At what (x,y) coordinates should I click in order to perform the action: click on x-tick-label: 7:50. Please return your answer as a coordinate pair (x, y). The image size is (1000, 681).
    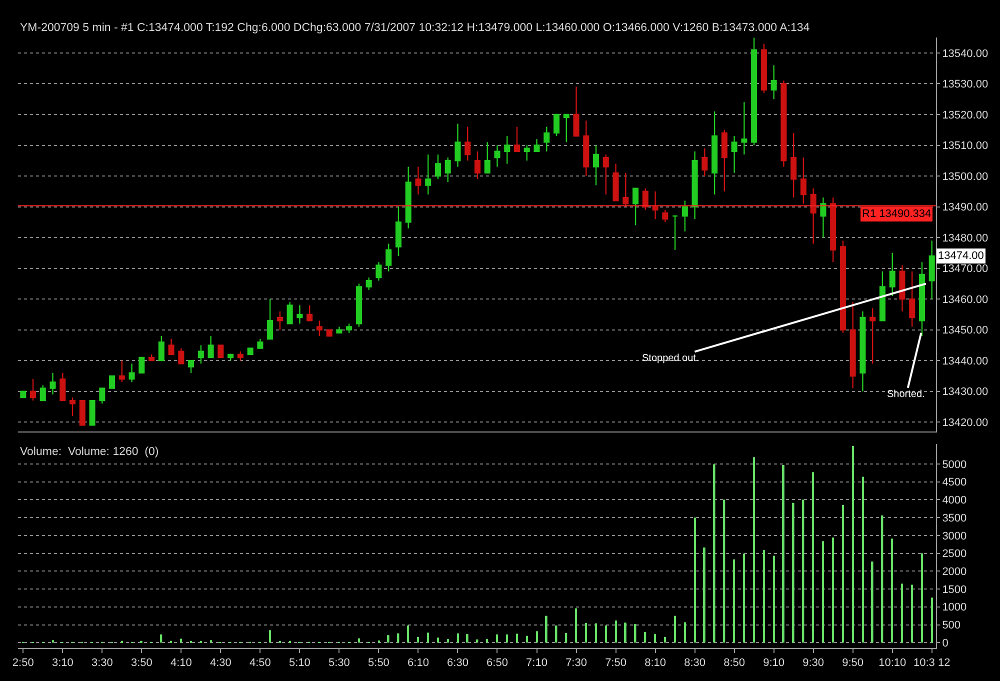
    Looking at the image, I should click on (615, 663).